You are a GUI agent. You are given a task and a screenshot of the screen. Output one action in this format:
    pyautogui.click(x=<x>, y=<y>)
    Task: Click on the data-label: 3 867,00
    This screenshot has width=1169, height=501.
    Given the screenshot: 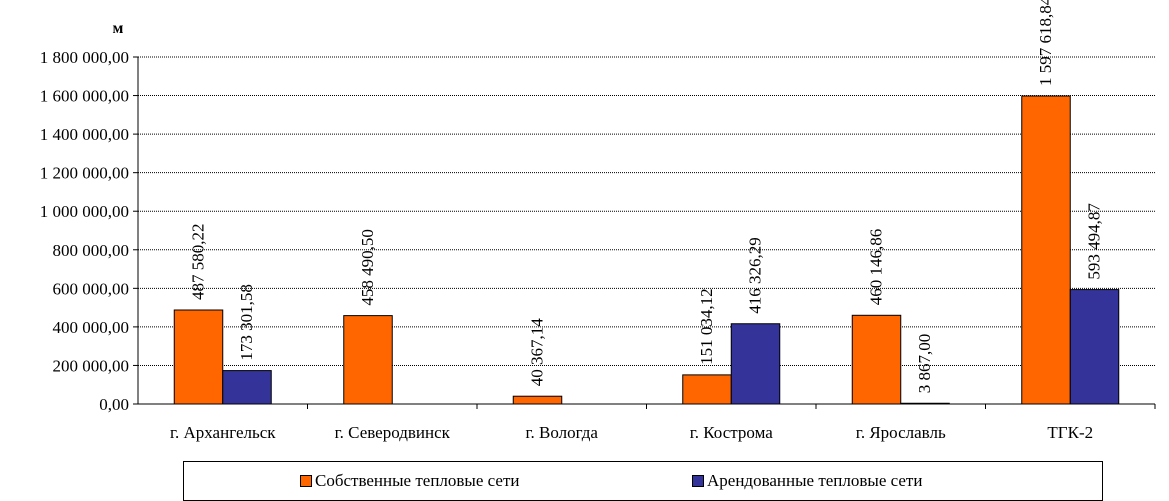 What is the action you would take?
    pyautogui.click(x=924, y=364)
    